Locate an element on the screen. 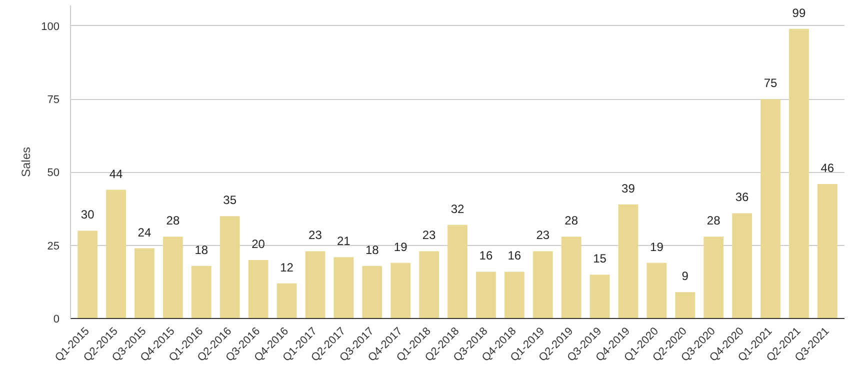  data-label: 15 is located at coordinates (600, 259).